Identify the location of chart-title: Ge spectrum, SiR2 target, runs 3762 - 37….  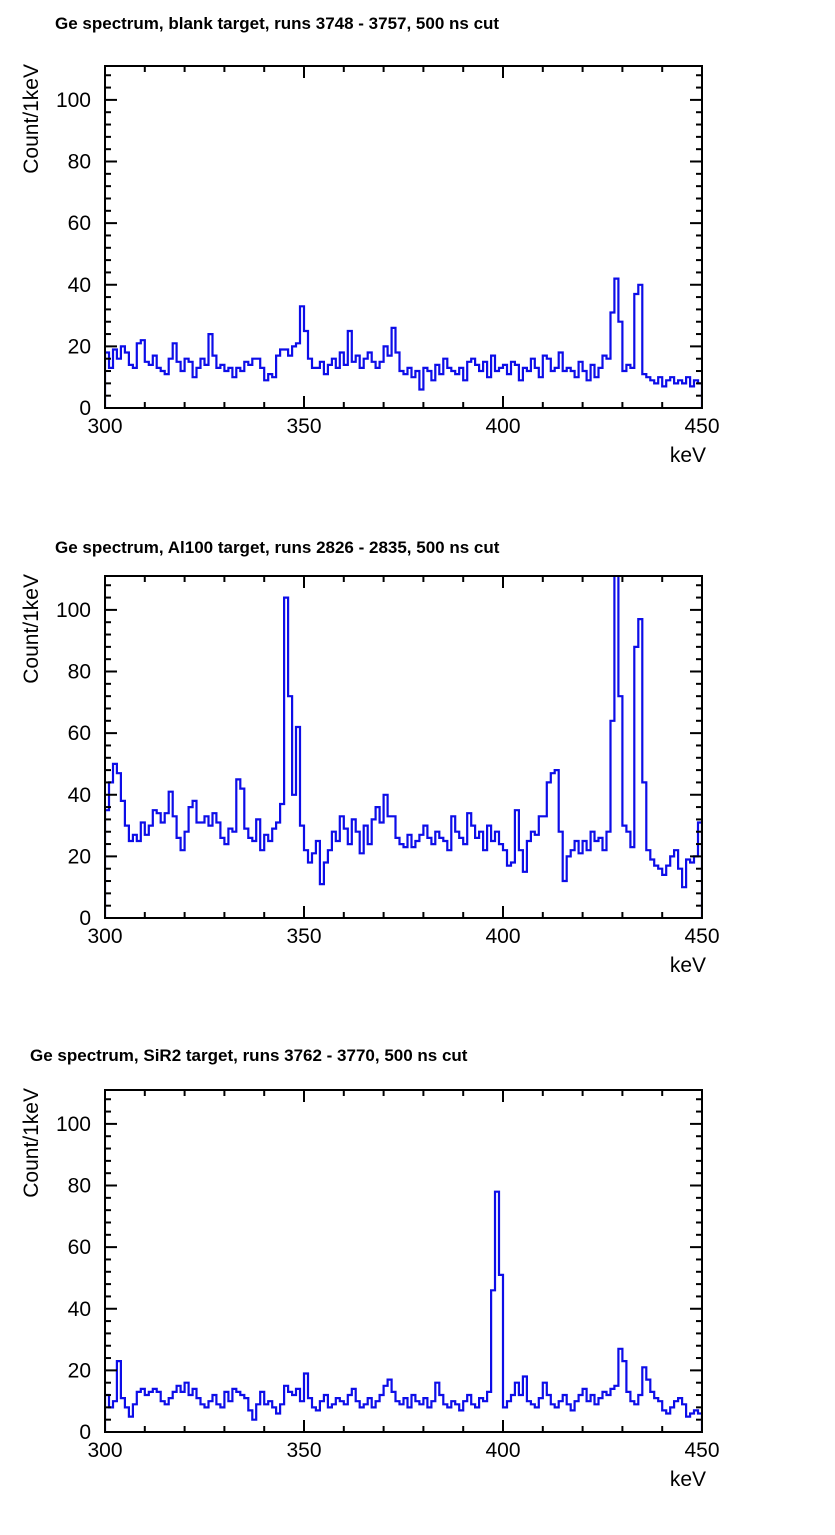
(249, 1055).